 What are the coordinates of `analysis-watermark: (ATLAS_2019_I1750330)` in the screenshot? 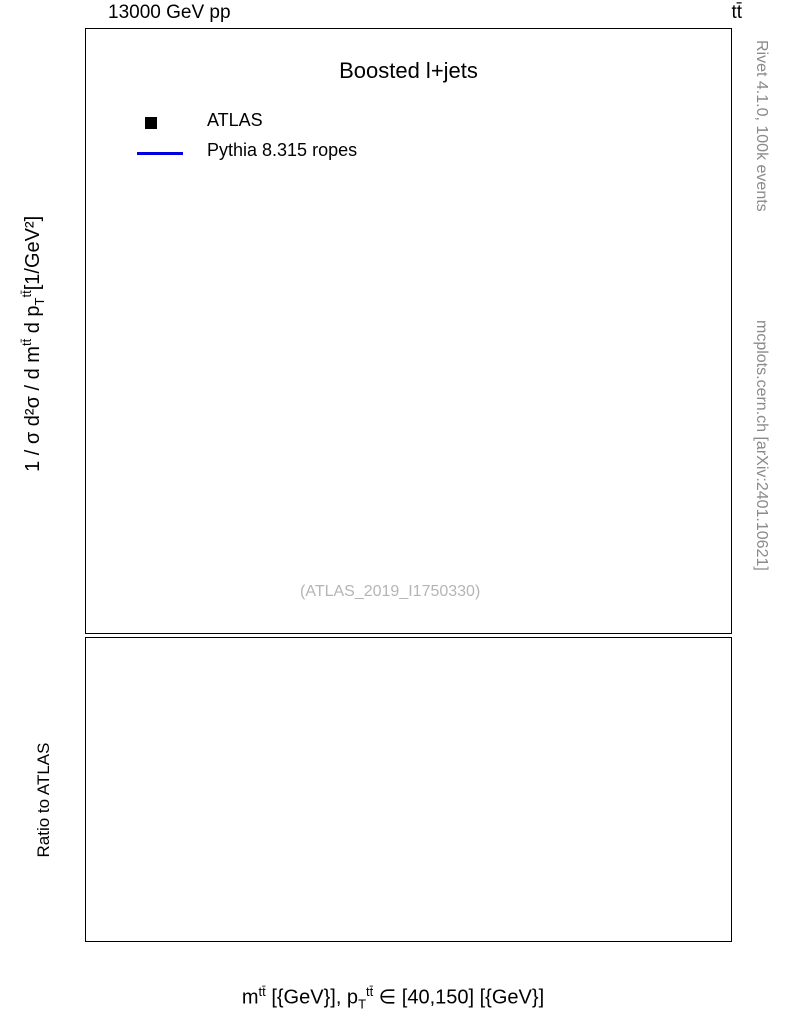 It's located at (390, 591).